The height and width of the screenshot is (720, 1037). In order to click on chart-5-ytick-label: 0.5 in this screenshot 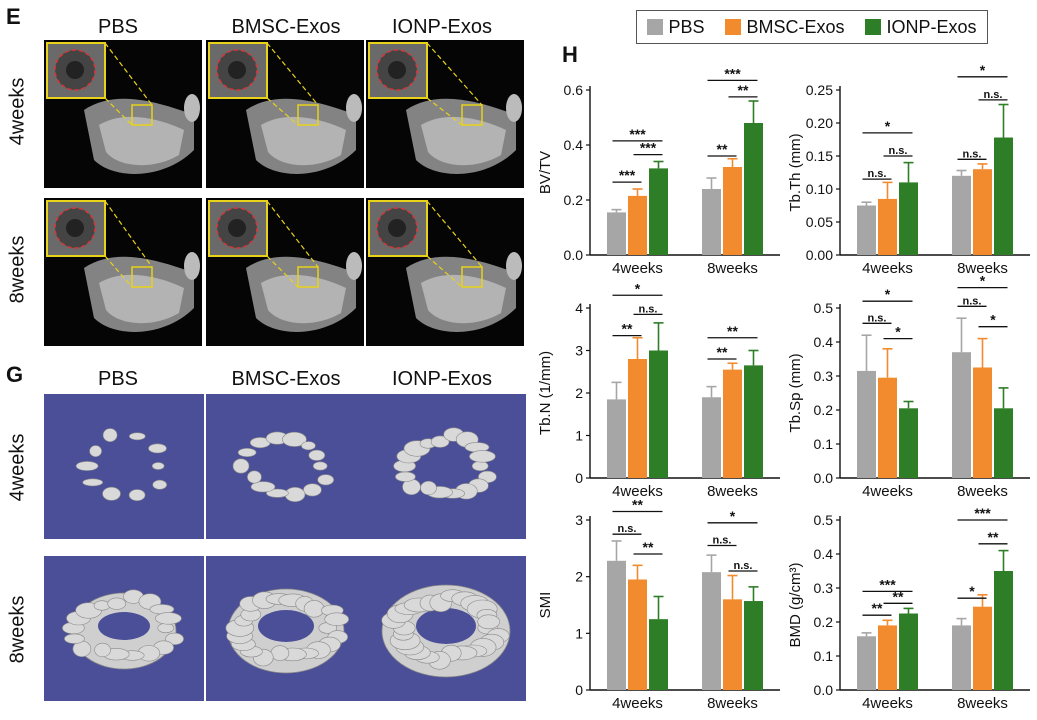, I will do `click(824, 520)`.